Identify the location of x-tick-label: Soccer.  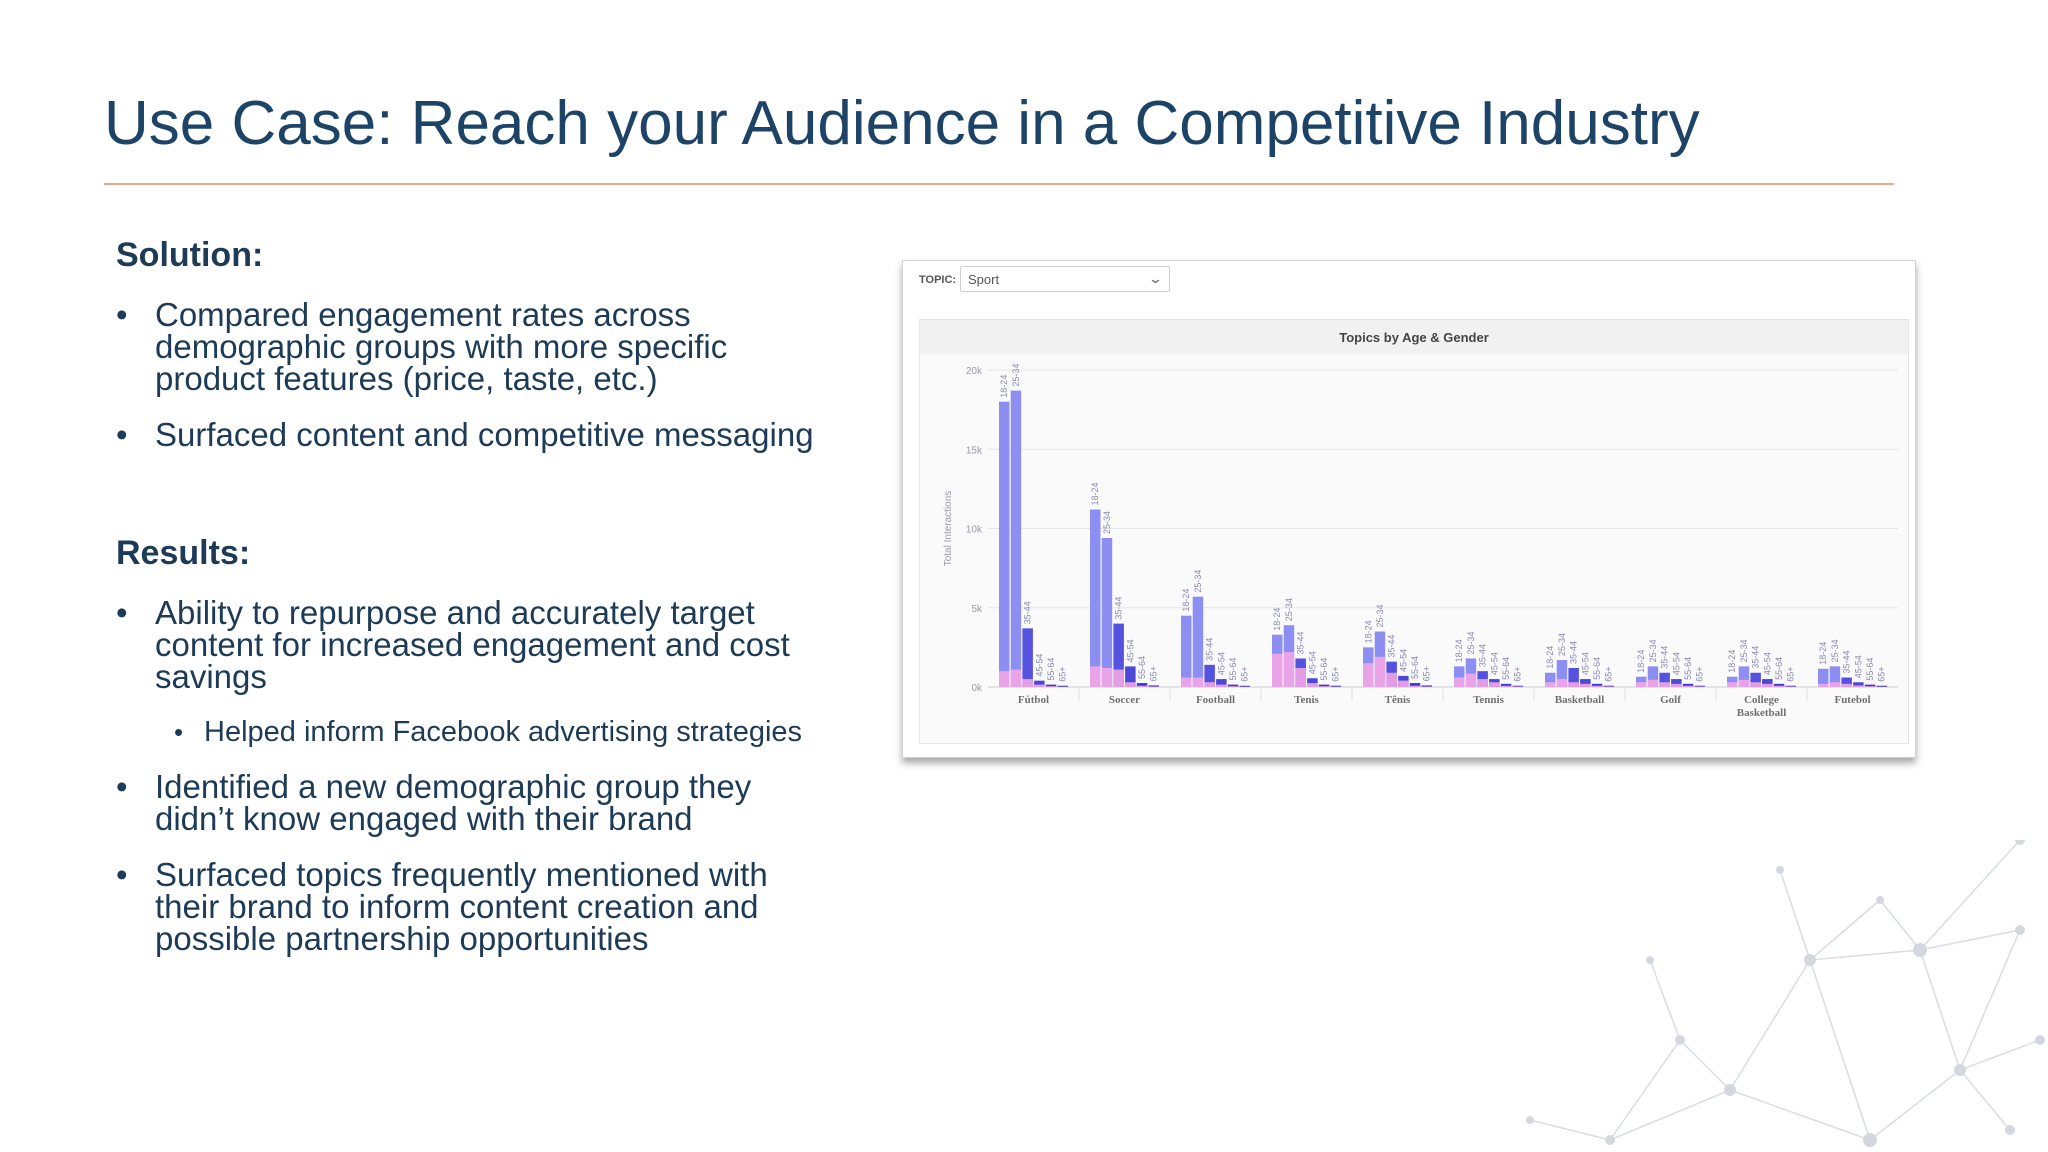
(1124, 700).